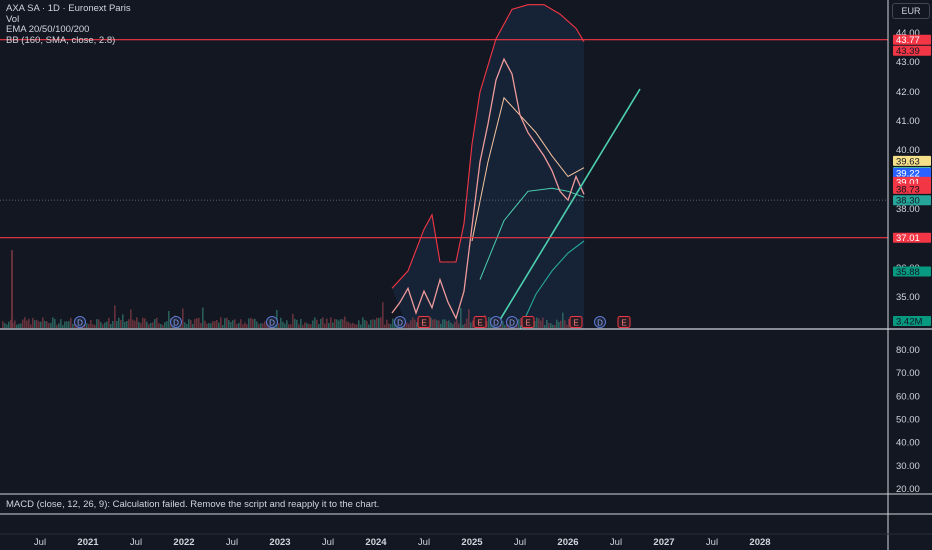 This screenshot has height=550, width=932. What do you see at coordinates (279, 542) in the screenshot?
I see `time-tick-label: 2023` at bounding box center [279, 542].